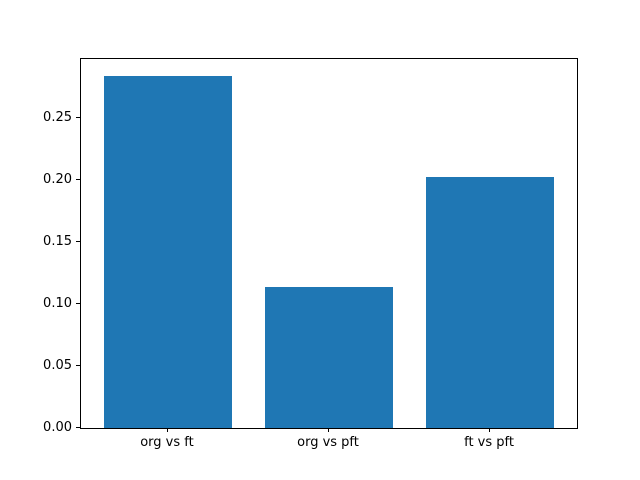  What do you see at coordinates (78, 366) in the screenshot?
I see `y-tick-mark-0.05` at bounding box center [78, 366].